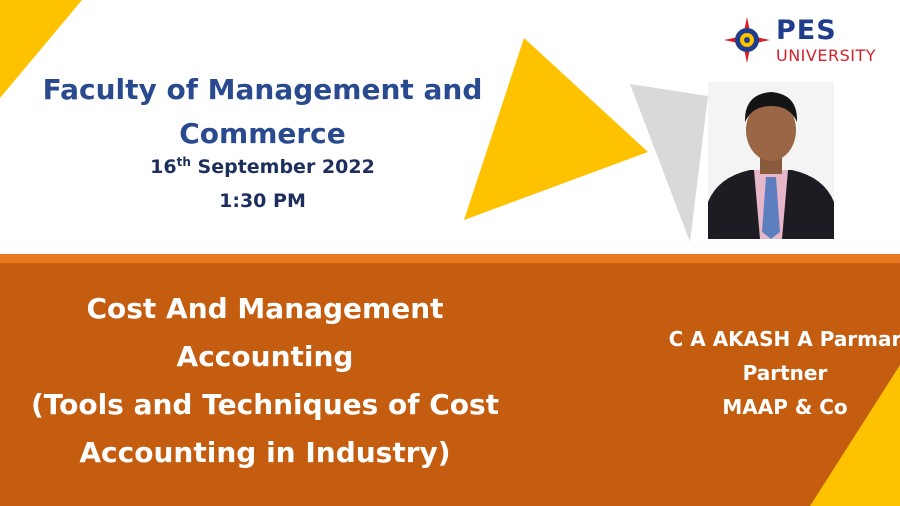 The image size is (900, 506). I want to click on yellow-corner-triangle, so click(41, 49).